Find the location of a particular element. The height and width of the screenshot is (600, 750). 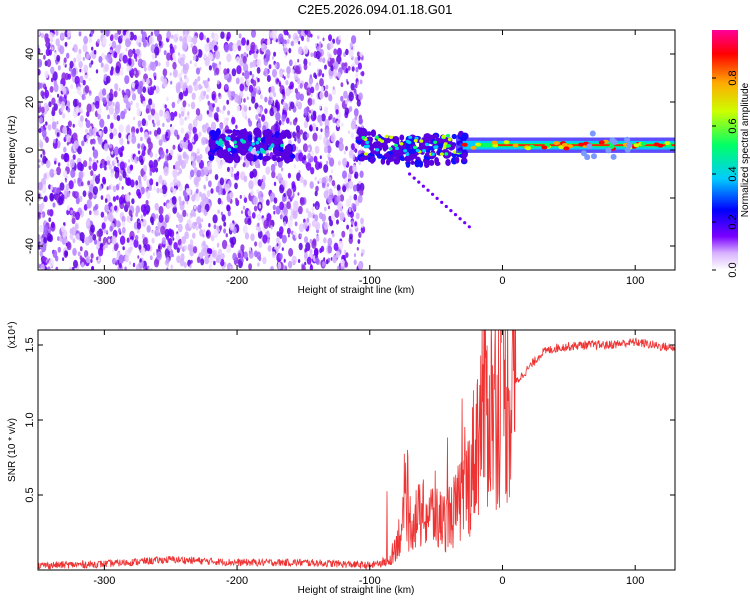

snr-x-tick-label: -300 is located at coordinates (104, 581).